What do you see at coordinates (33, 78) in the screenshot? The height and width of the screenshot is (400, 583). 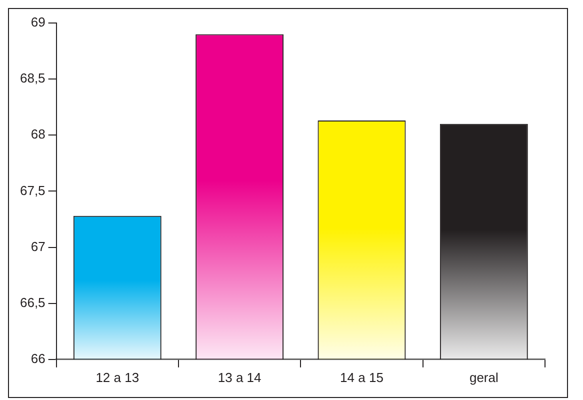 I see `y-tick-label: 68,5` at bounding box center [33, 78].